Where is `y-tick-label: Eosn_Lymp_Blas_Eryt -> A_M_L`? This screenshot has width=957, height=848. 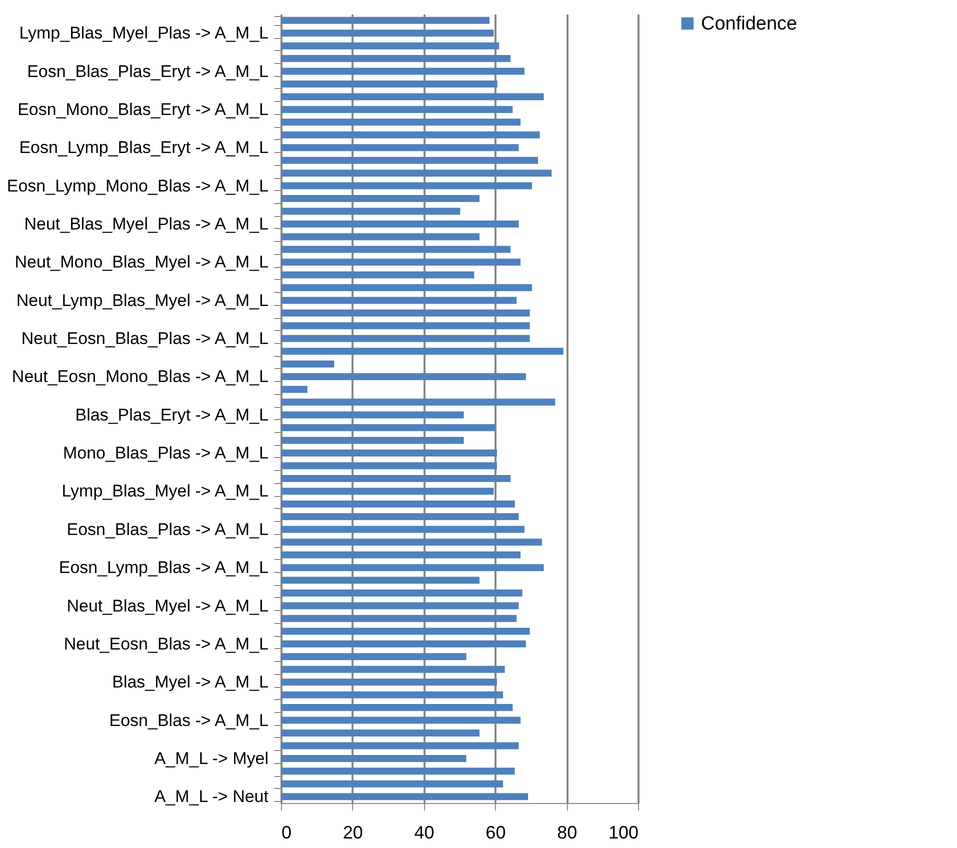
y-tick-label: Eosn_Lymp_Blas_Eryt -> A_M_L is located at coordinates (143, 148).